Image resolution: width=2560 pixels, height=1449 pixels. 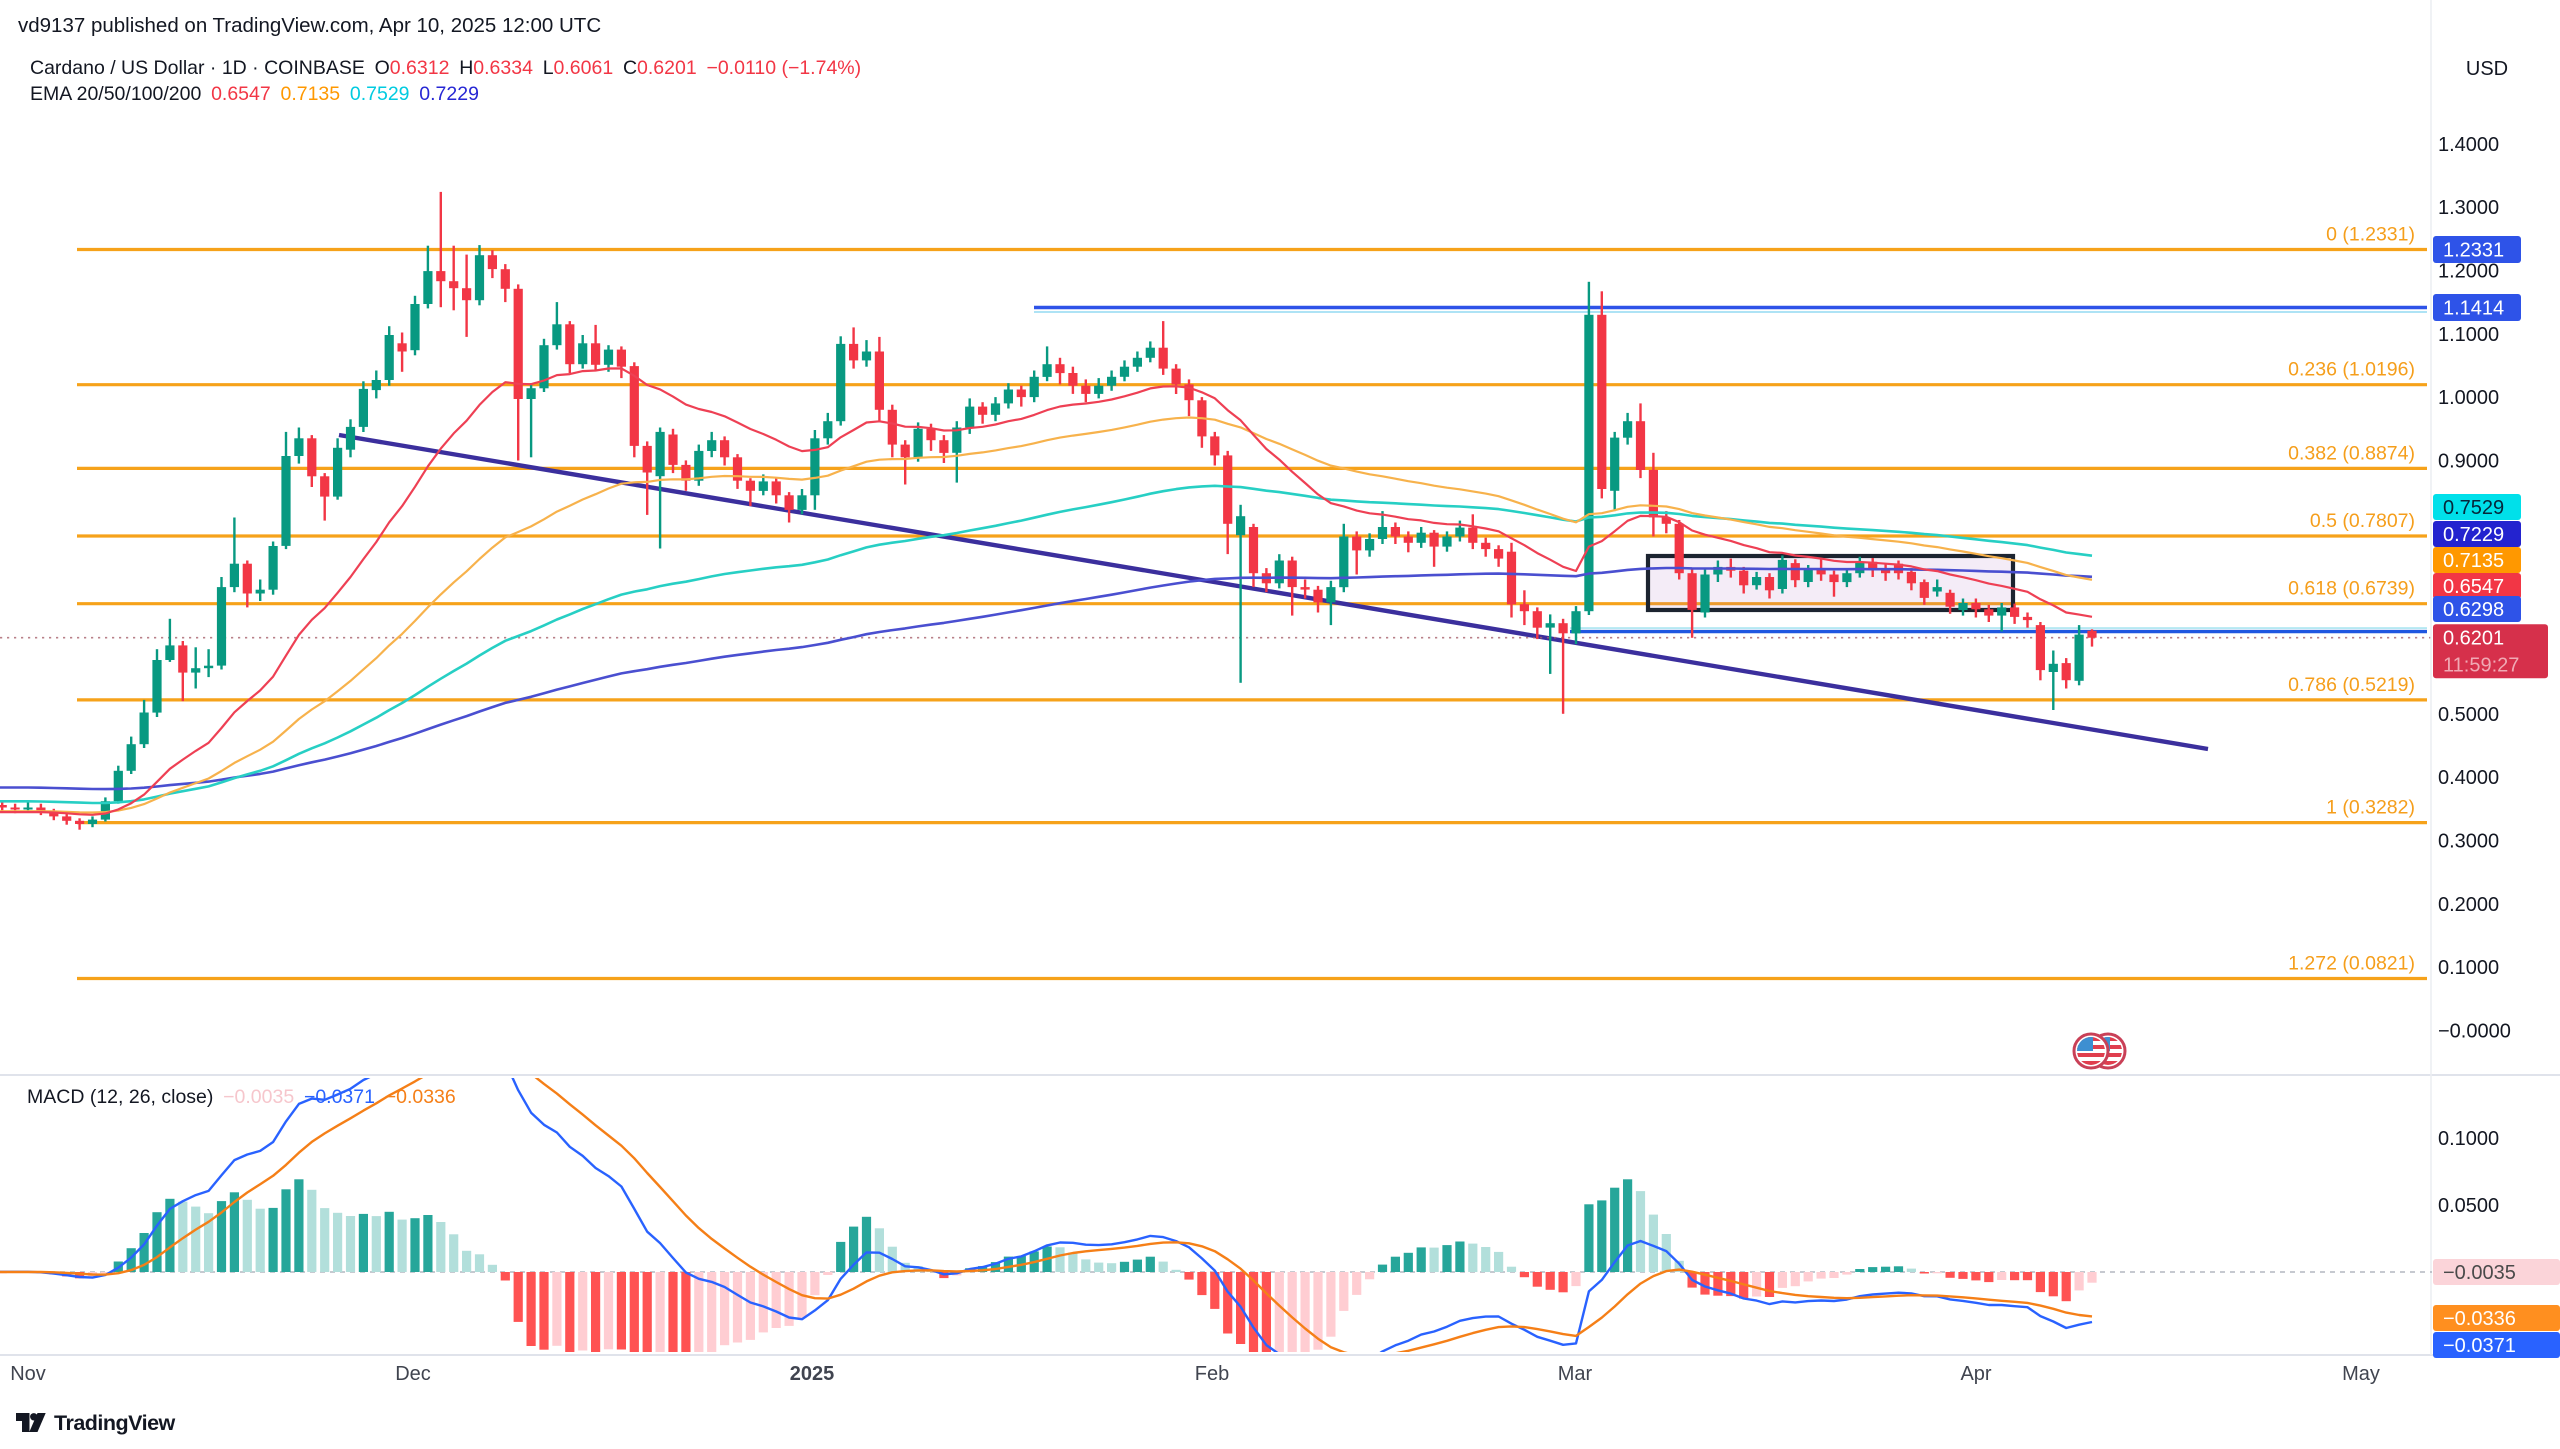 What do you see at coordinates (2473, 309) in the screenshot?
I see `svg-text: 1.1414` at bounding box center [2473, 309].